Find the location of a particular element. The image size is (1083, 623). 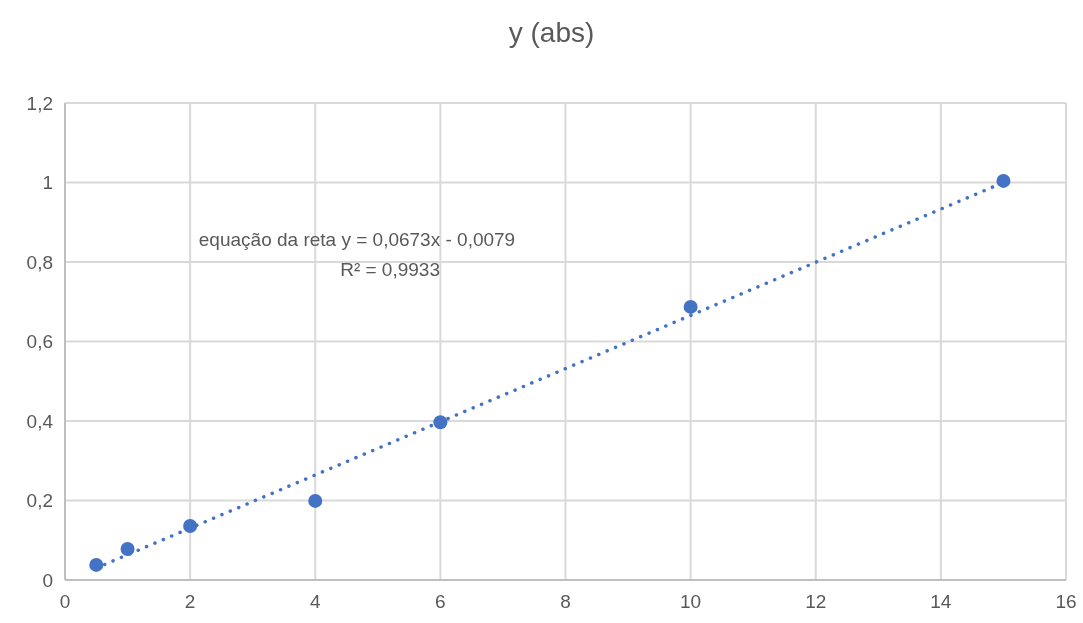

y-tick-label: 0,4 is located at coordinates (40, 421).